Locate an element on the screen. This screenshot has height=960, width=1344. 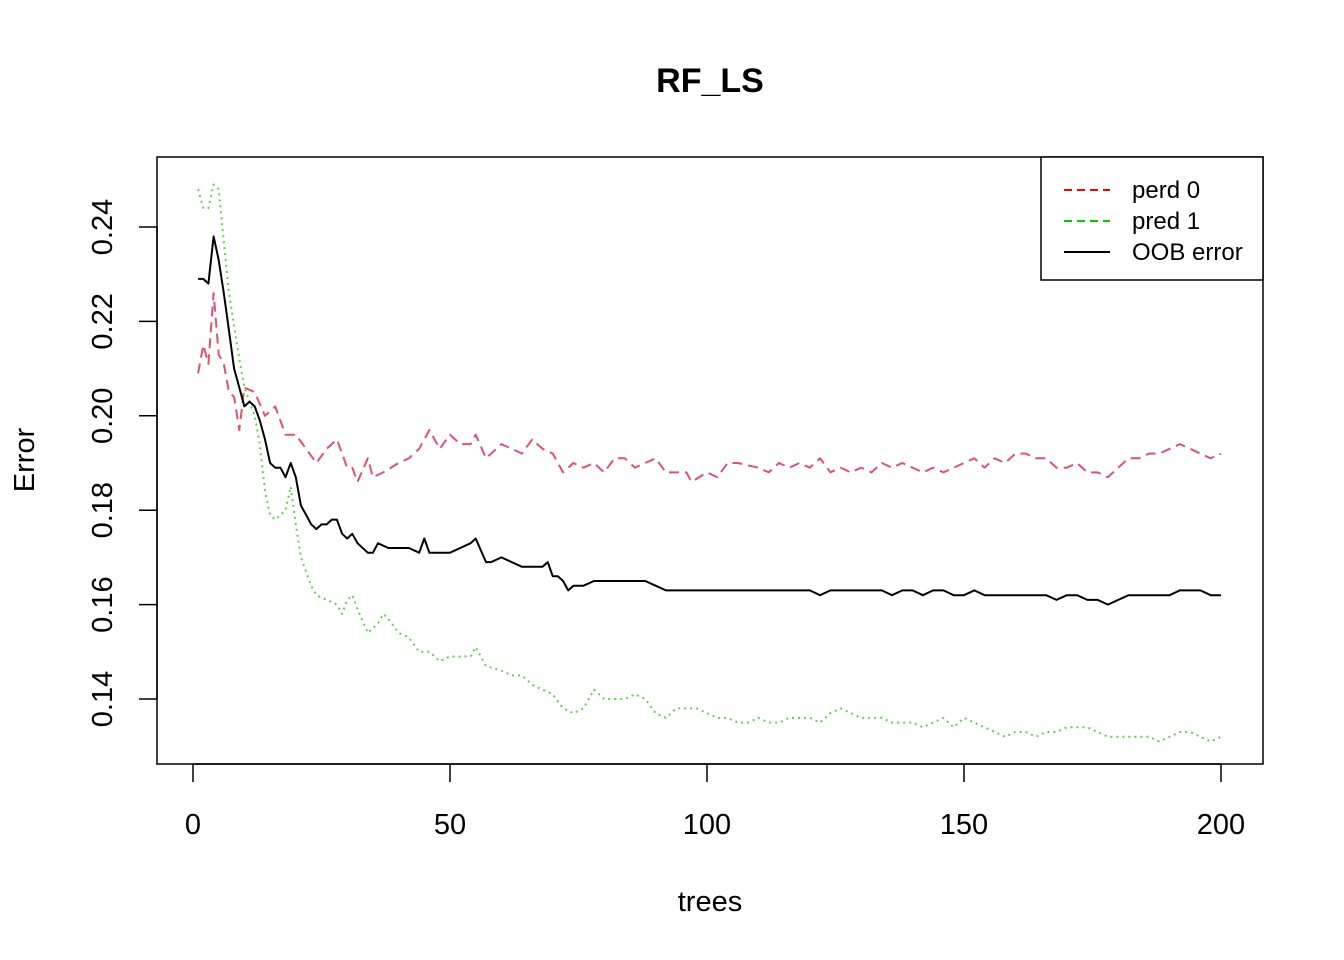
y-tick-label: 0.16 is located at coordinates (103, 604).